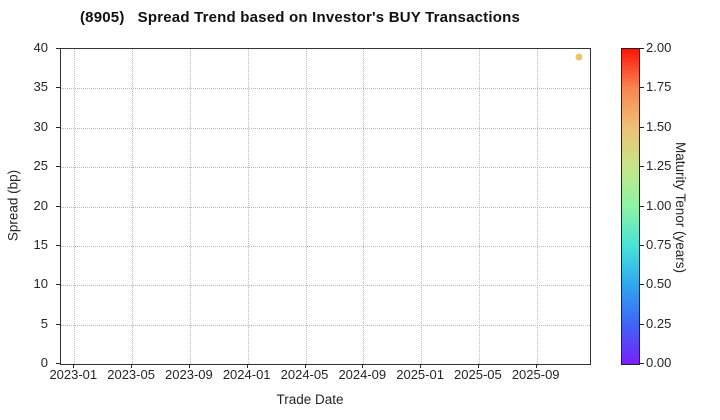 The image size is (720, 420). I want to click on y-tick-label: 30, so click(40, 126).